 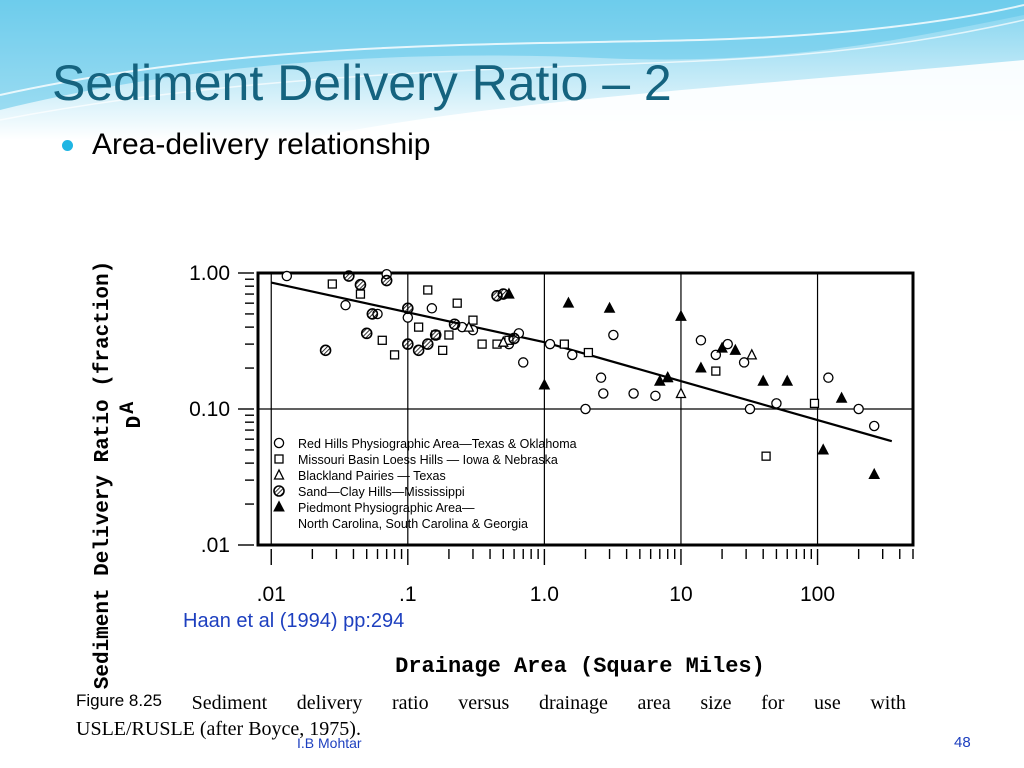 What do you see at coordinates (827, 703) in the screenshot?
I see `caption-word: use` at bounding box center [827, 703].